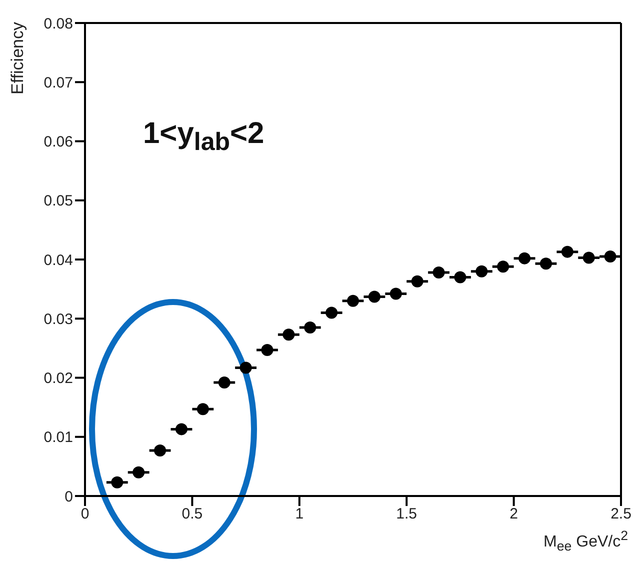 The height and width of the screenshot is (563, 638). I want to click on x-tick-label: 2.5, so click(621, 514).